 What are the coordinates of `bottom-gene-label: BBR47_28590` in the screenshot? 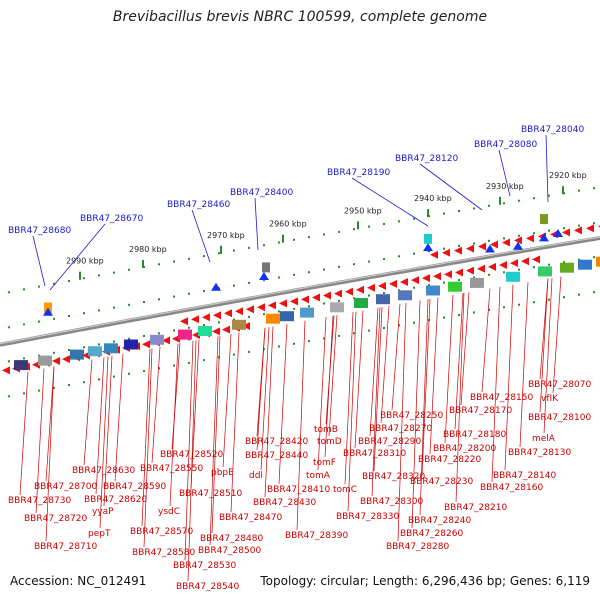 It's located at (134, 487).